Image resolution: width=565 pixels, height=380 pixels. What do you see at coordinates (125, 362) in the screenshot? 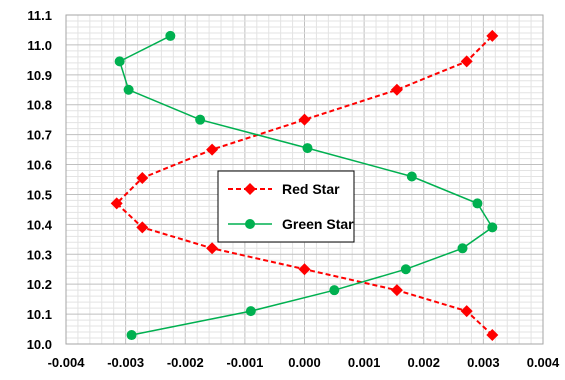
I see `x-tick-label: -0.003` at bounding box center [125, 362].